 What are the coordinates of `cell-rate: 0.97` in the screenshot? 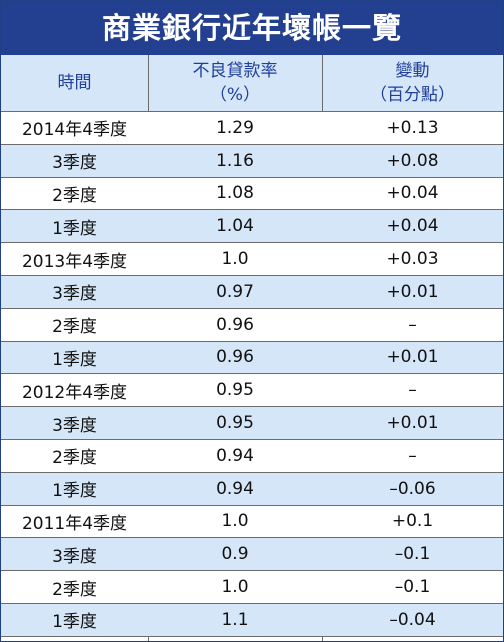 It's located at (235, 291).